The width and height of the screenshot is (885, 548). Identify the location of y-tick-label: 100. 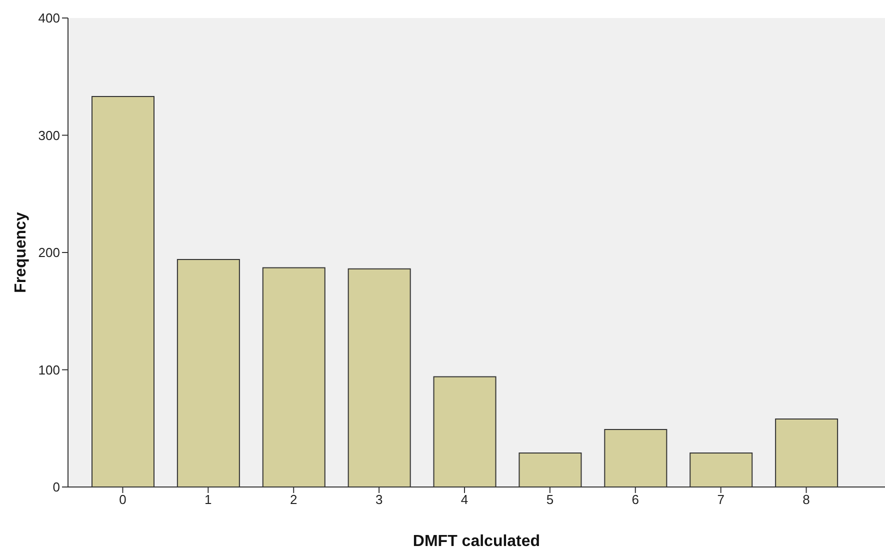
(49, 370).